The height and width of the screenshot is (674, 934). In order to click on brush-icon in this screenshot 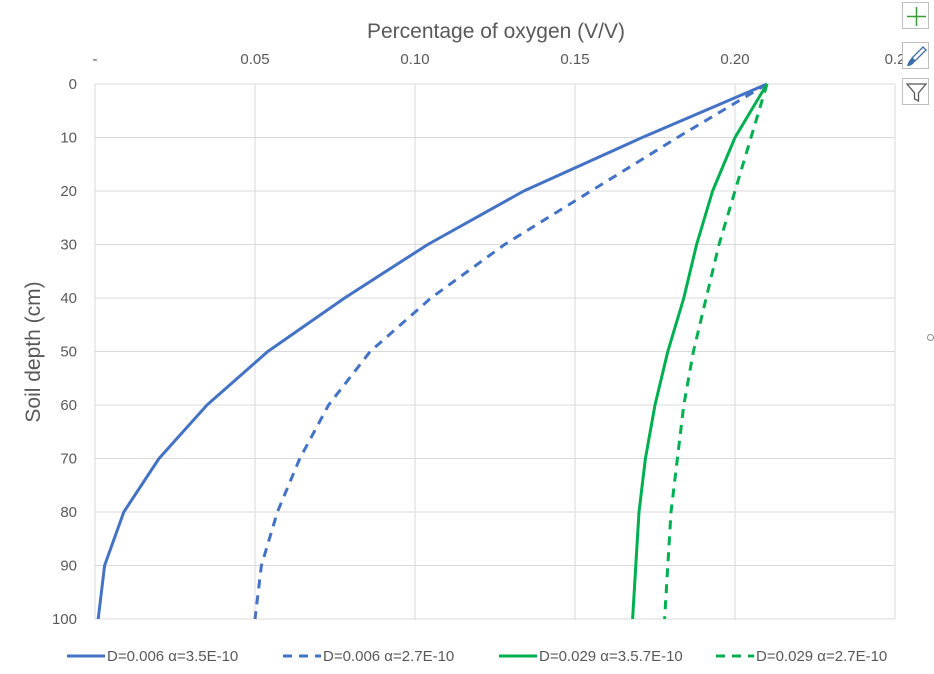, I will do `click(917, 56)`.